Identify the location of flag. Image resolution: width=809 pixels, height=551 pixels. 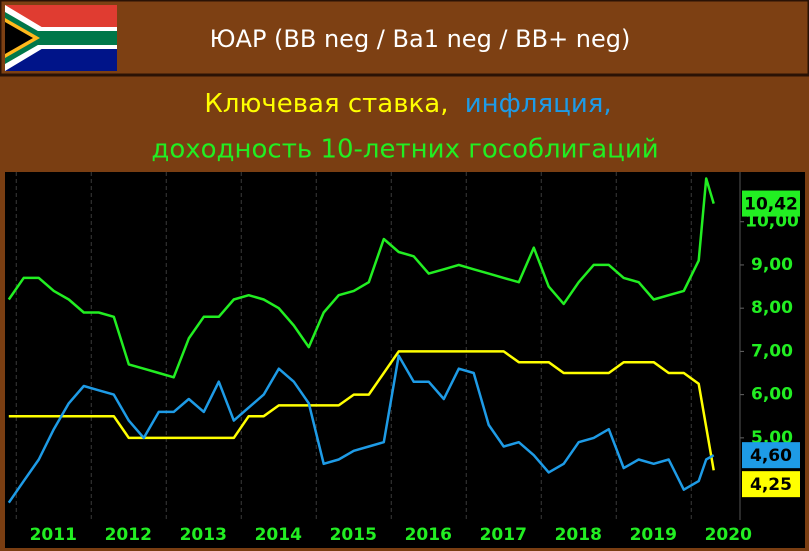
(61, 38).